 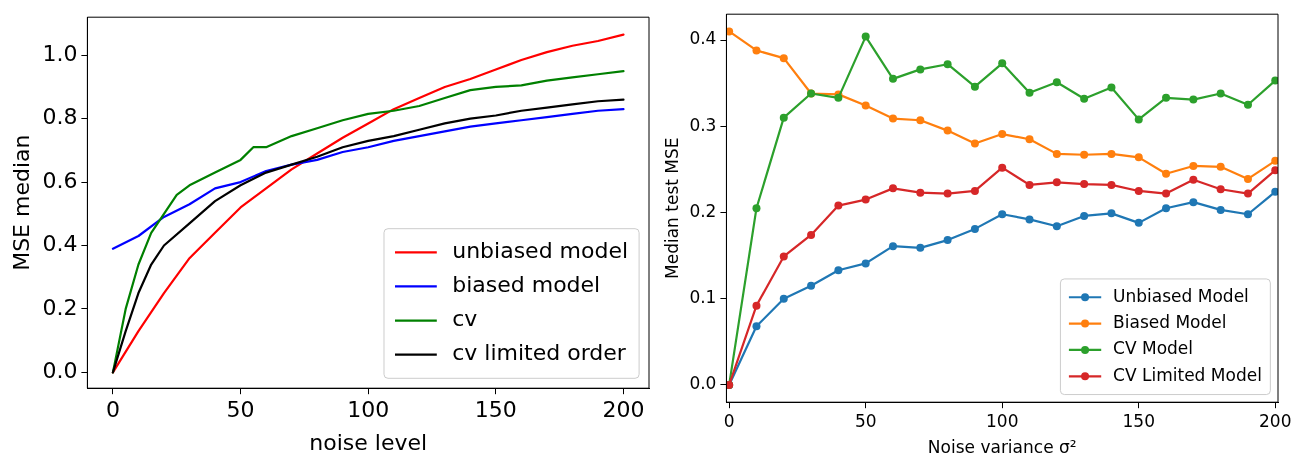 I want to click on legend-label: cv limited order, so click(x=539, y=353).